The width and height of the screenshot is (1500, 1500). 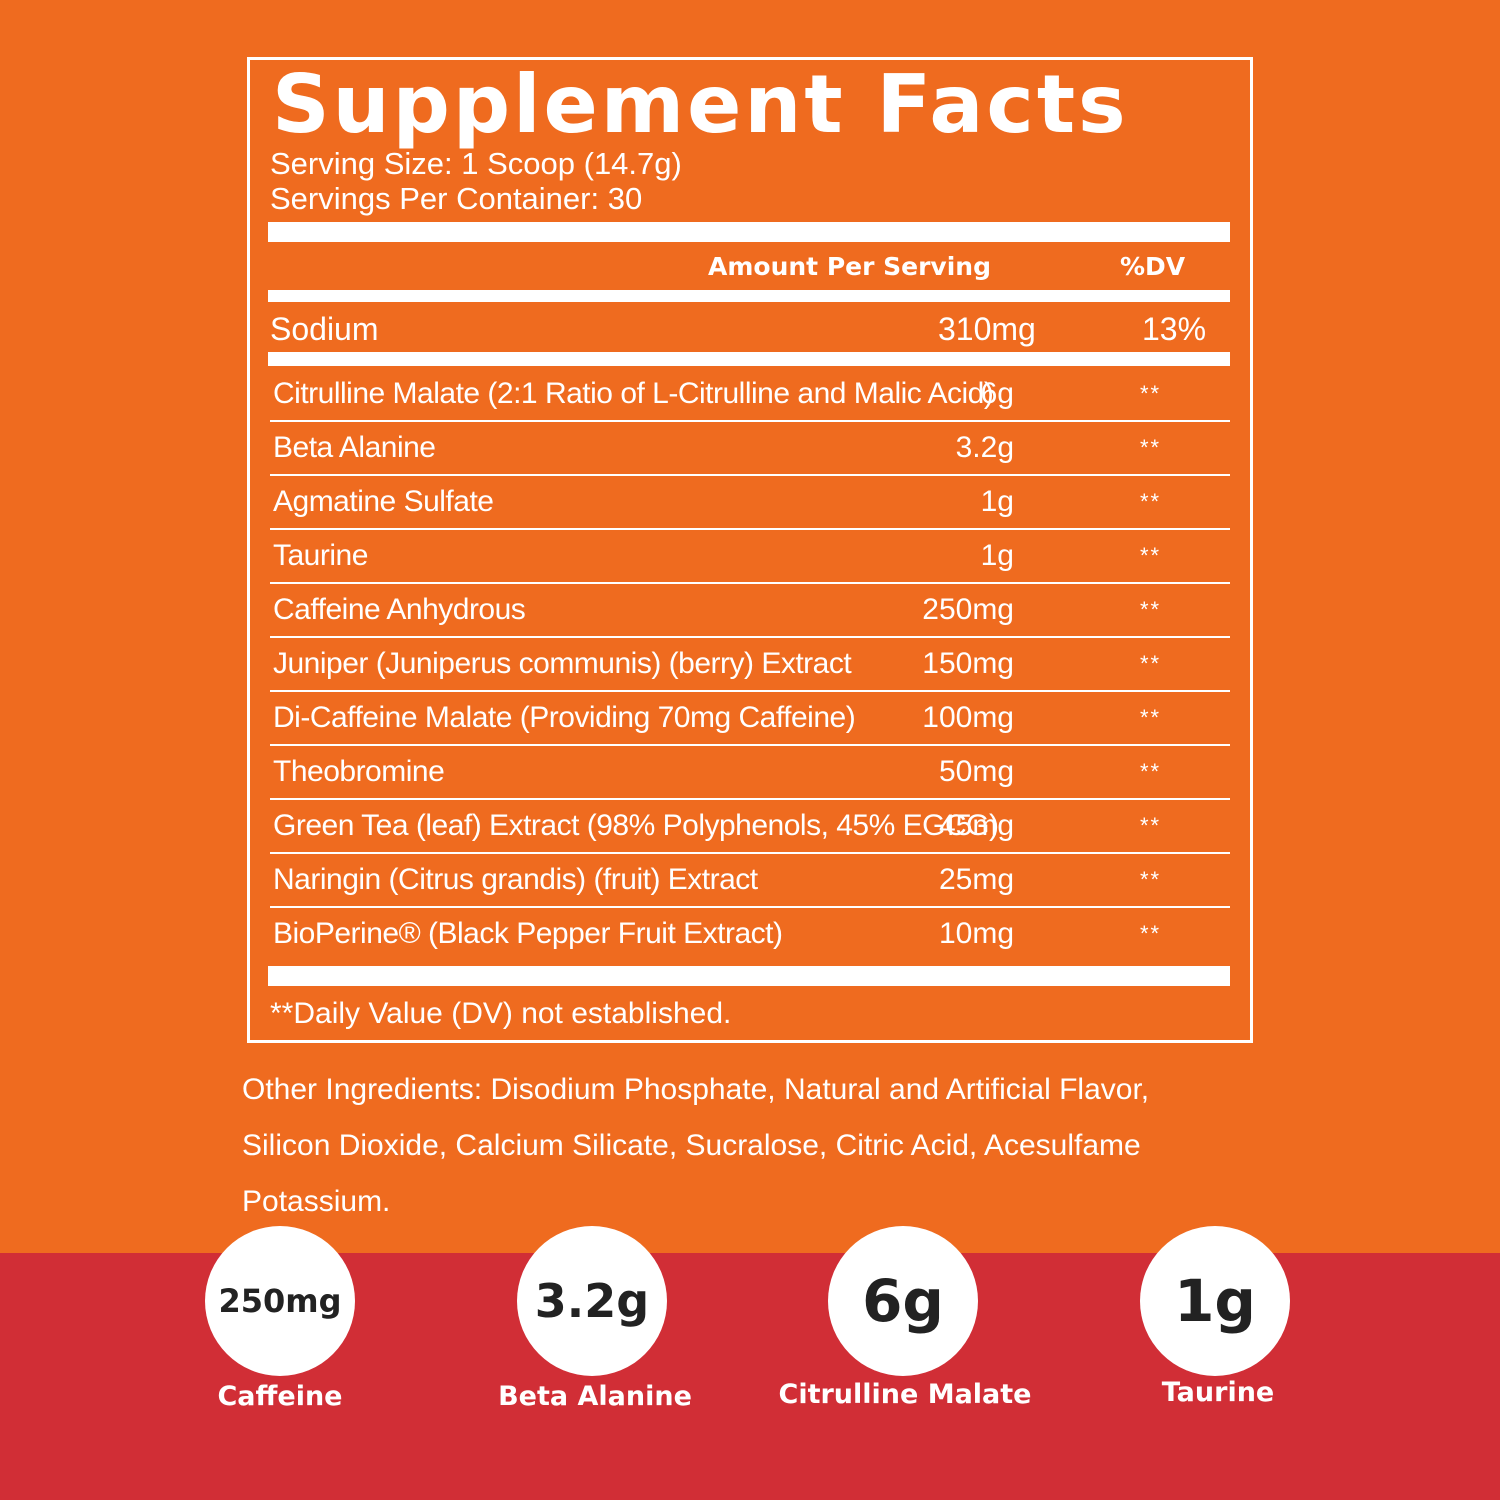 I want to click on highlight-circle: 250mg, so click(x=280, y=1301).